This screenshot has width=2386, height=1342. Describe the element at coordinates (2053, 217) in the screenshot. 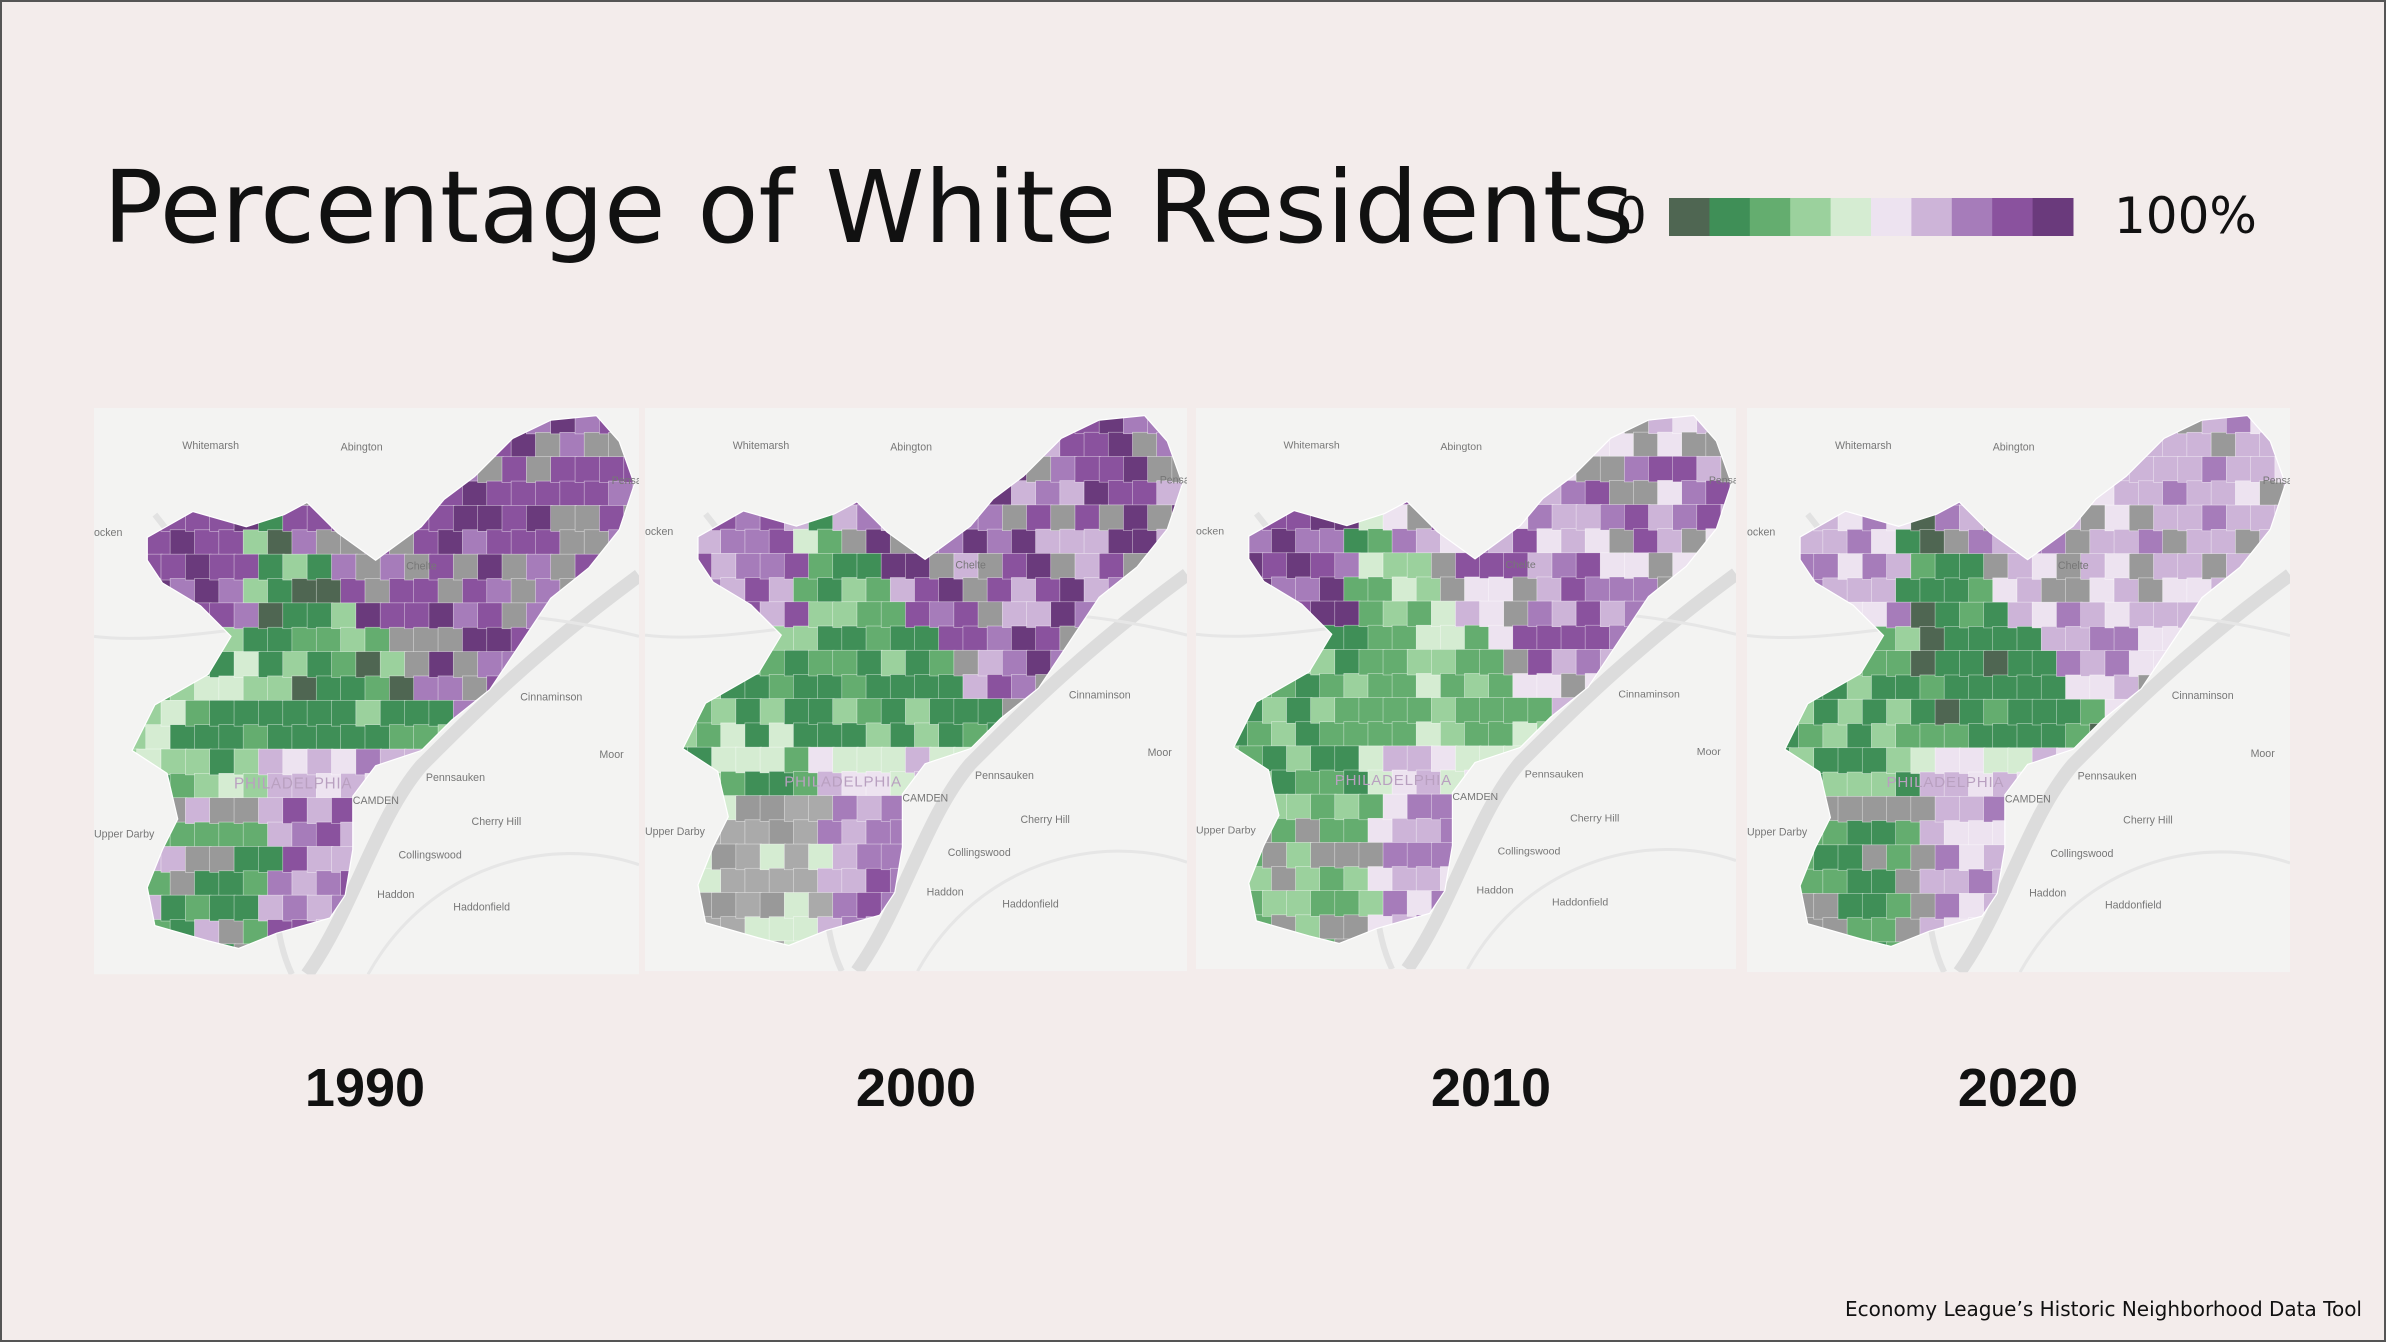

I see `legend-swatch` at that location.